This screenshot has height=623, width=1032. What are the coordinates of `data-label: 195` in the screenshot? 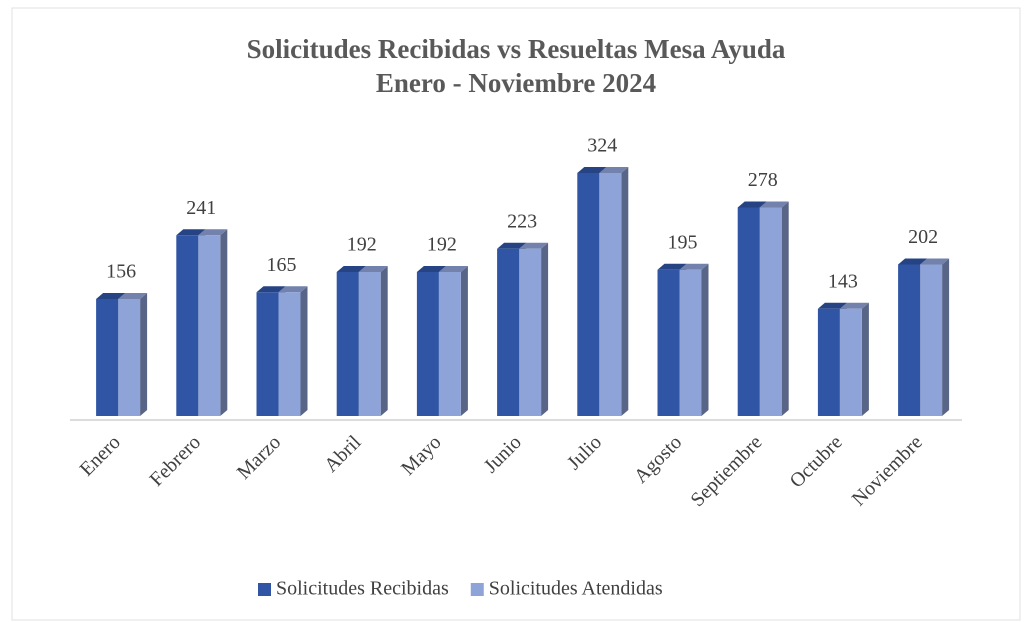 It's located at (683, 242).